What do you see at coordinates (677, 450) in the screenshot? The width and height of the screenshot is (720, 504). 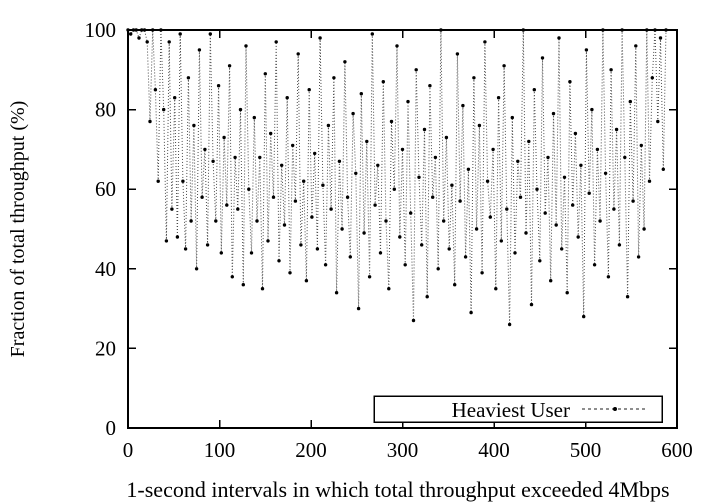 I see `x-tick-label: 600` at bounding box center [677, 450].